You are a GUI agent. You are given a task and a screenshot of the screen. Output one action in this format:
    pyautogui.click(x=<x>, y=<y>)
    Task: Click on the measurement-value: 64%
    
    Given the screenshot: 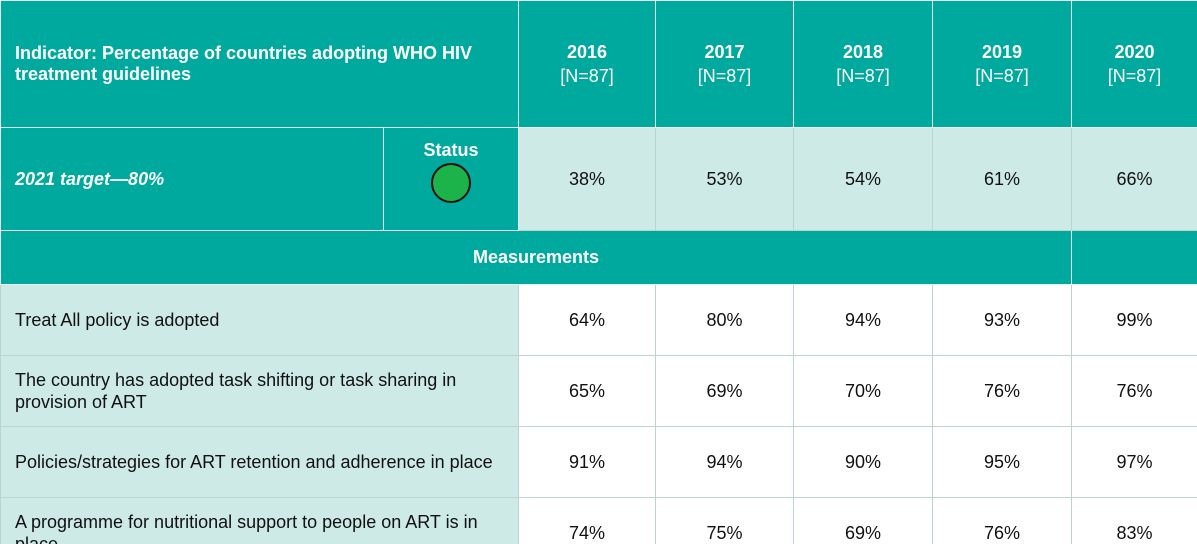 What is the action you would take?
    pyautogui.click(x=587, y=320)
    